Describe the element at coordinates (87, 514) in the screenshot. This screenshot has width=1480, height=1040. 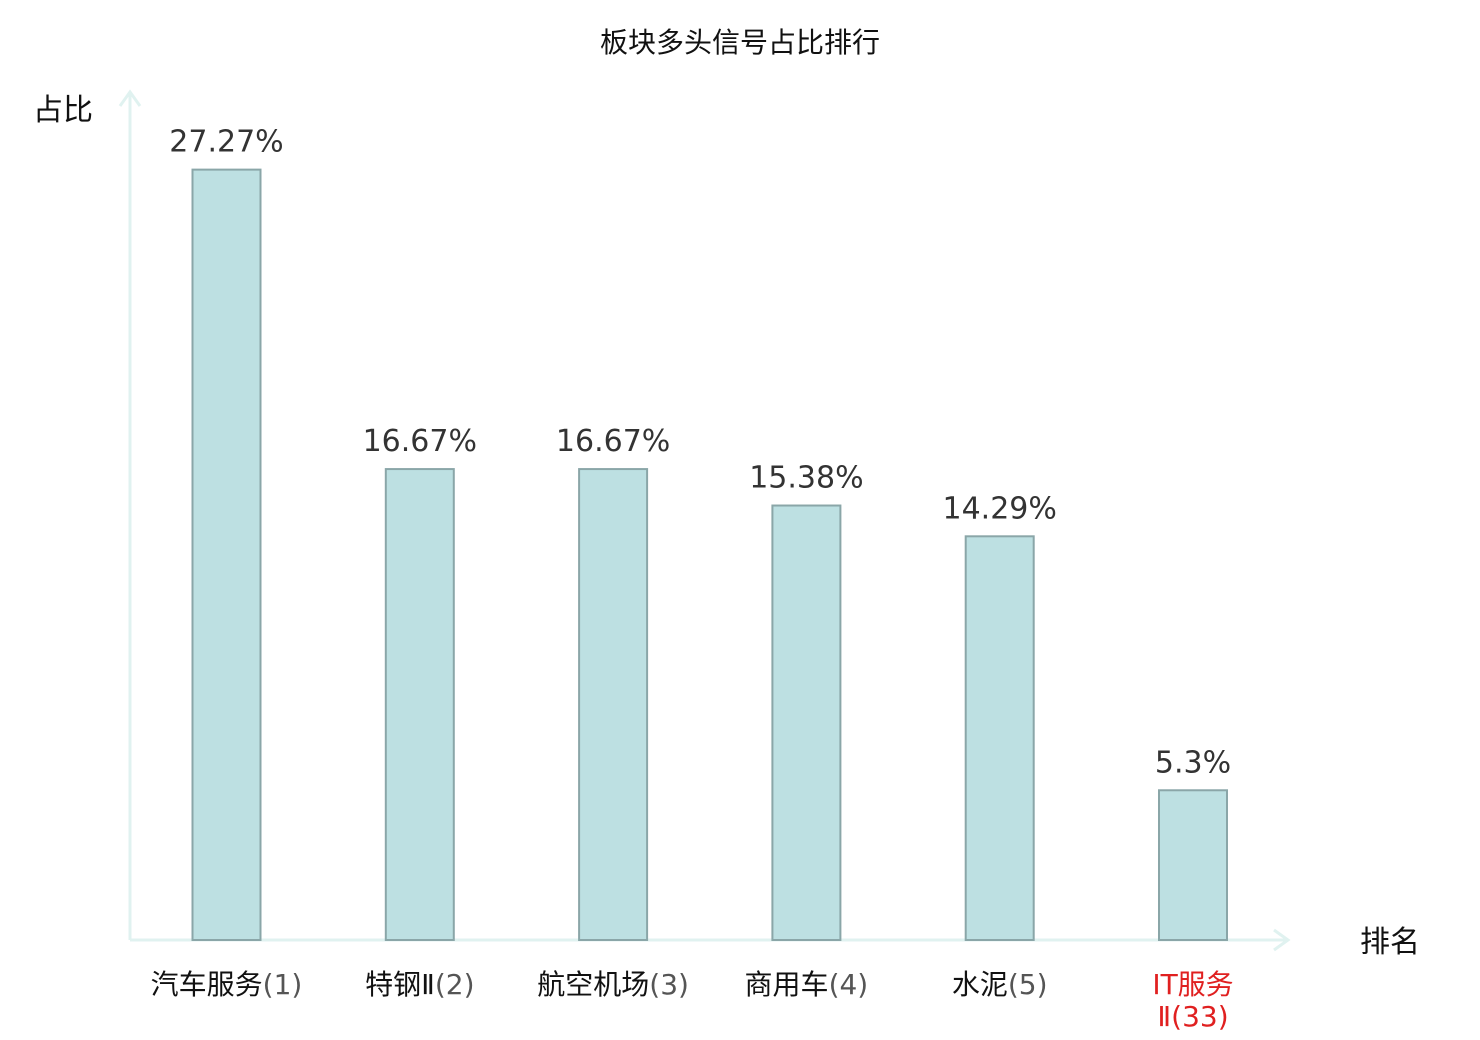
I see `y-axis: 占比` at that location.